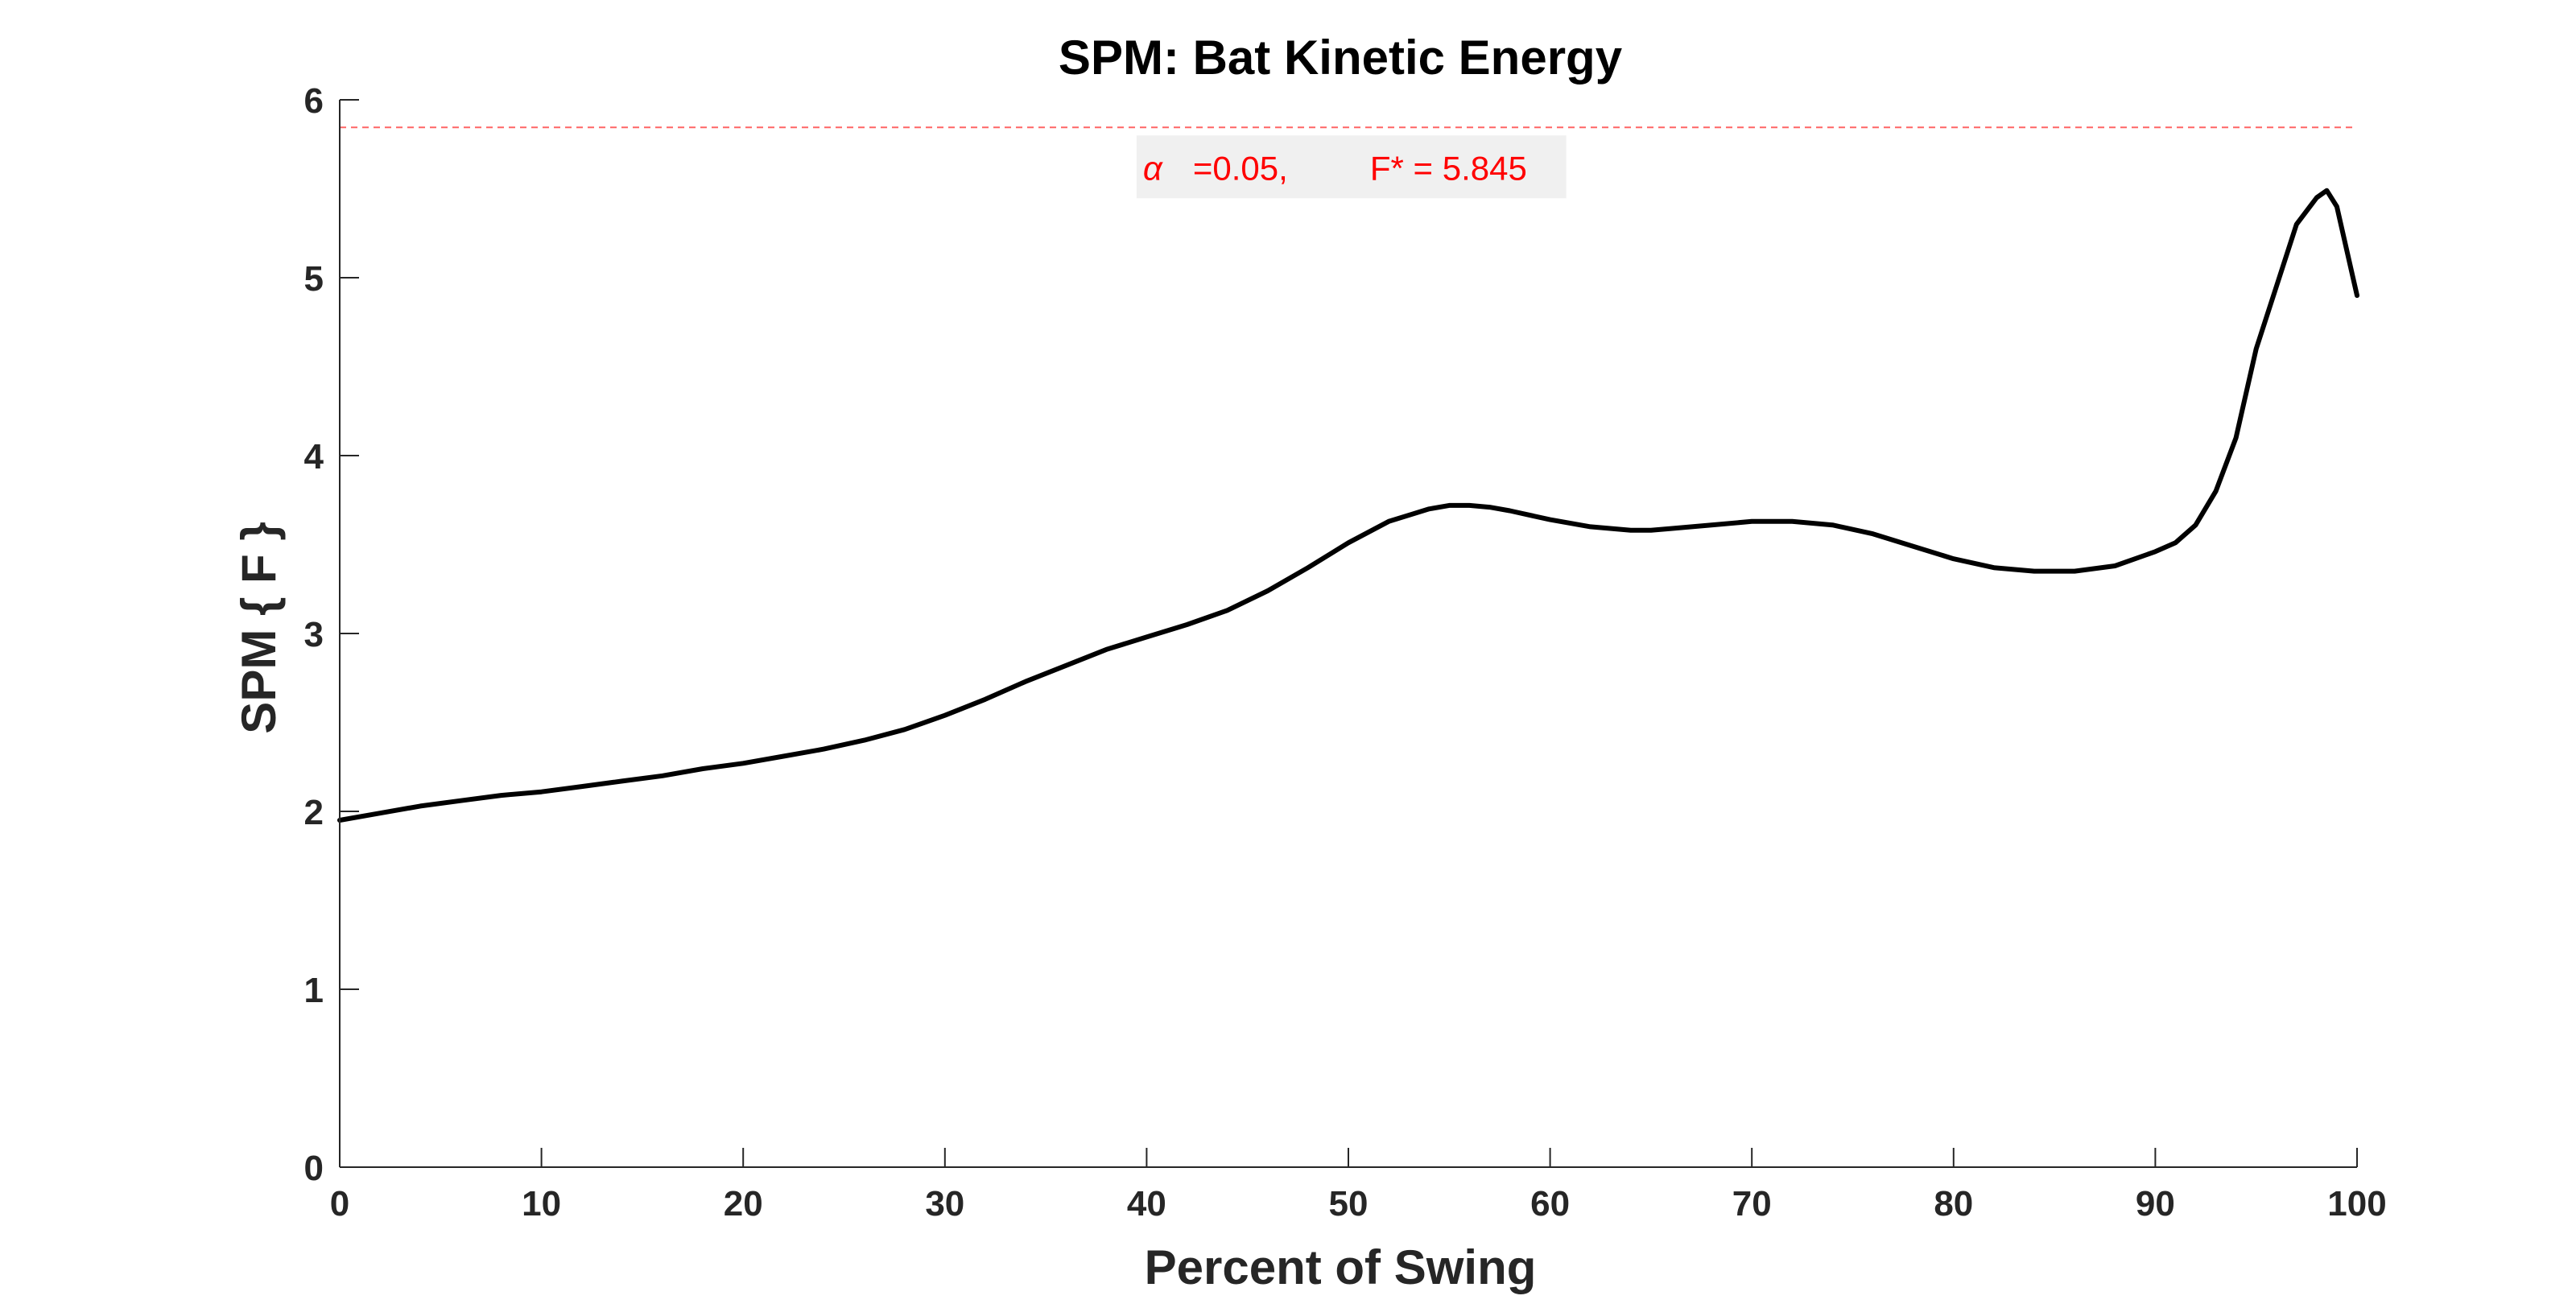 The width and height of the screenshot is (2576, 1304). What do you see at coordinates (314, 1168) in the screenshot?
I see `y-tick-label: 0` at bounding box center [314, 1168].